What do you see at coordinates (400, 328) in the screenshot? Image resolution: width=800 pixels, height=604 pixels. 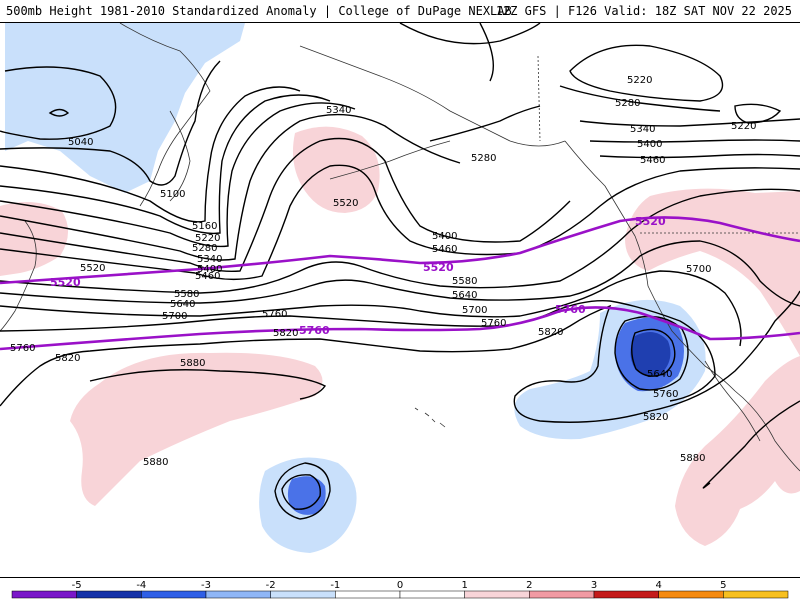 I see `contour-5760-highlight` at bounding box center [400, 328].